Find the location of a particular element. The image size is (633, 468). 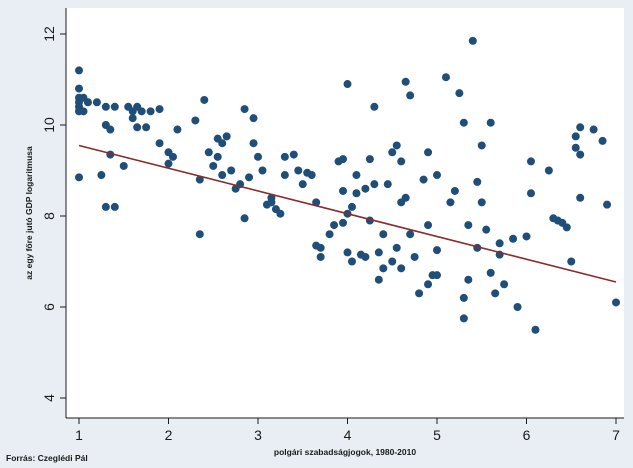

y-ticks: 4 6 8 10 12 is located at coordinates (53, 214).